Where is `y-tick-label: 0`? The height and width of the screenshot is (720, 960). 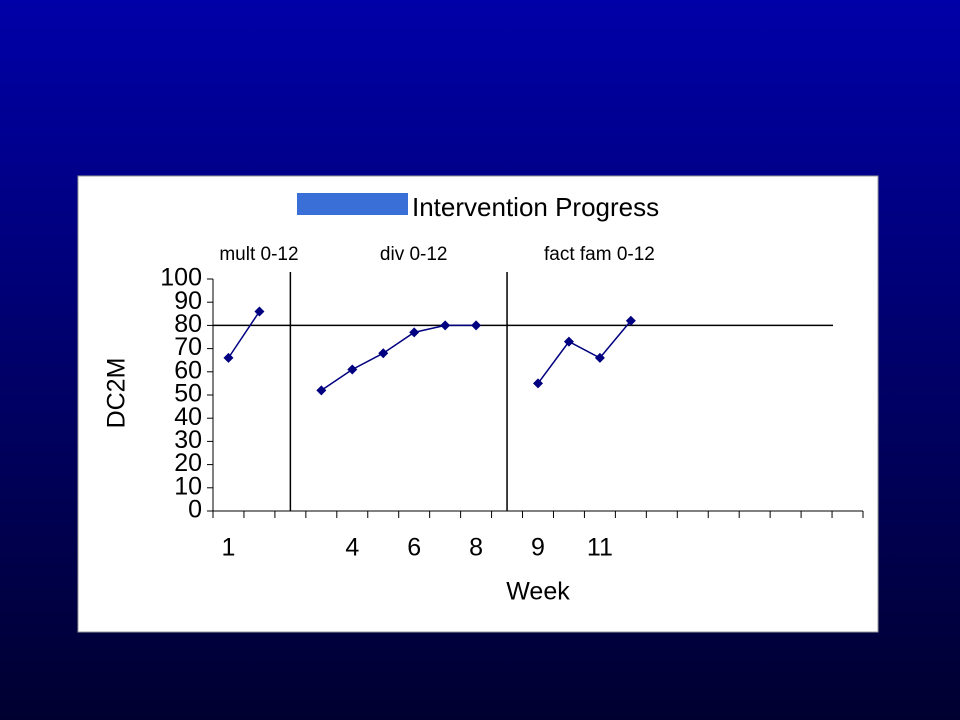
y-tick-label: 0 is located at coordinates (195, 510).